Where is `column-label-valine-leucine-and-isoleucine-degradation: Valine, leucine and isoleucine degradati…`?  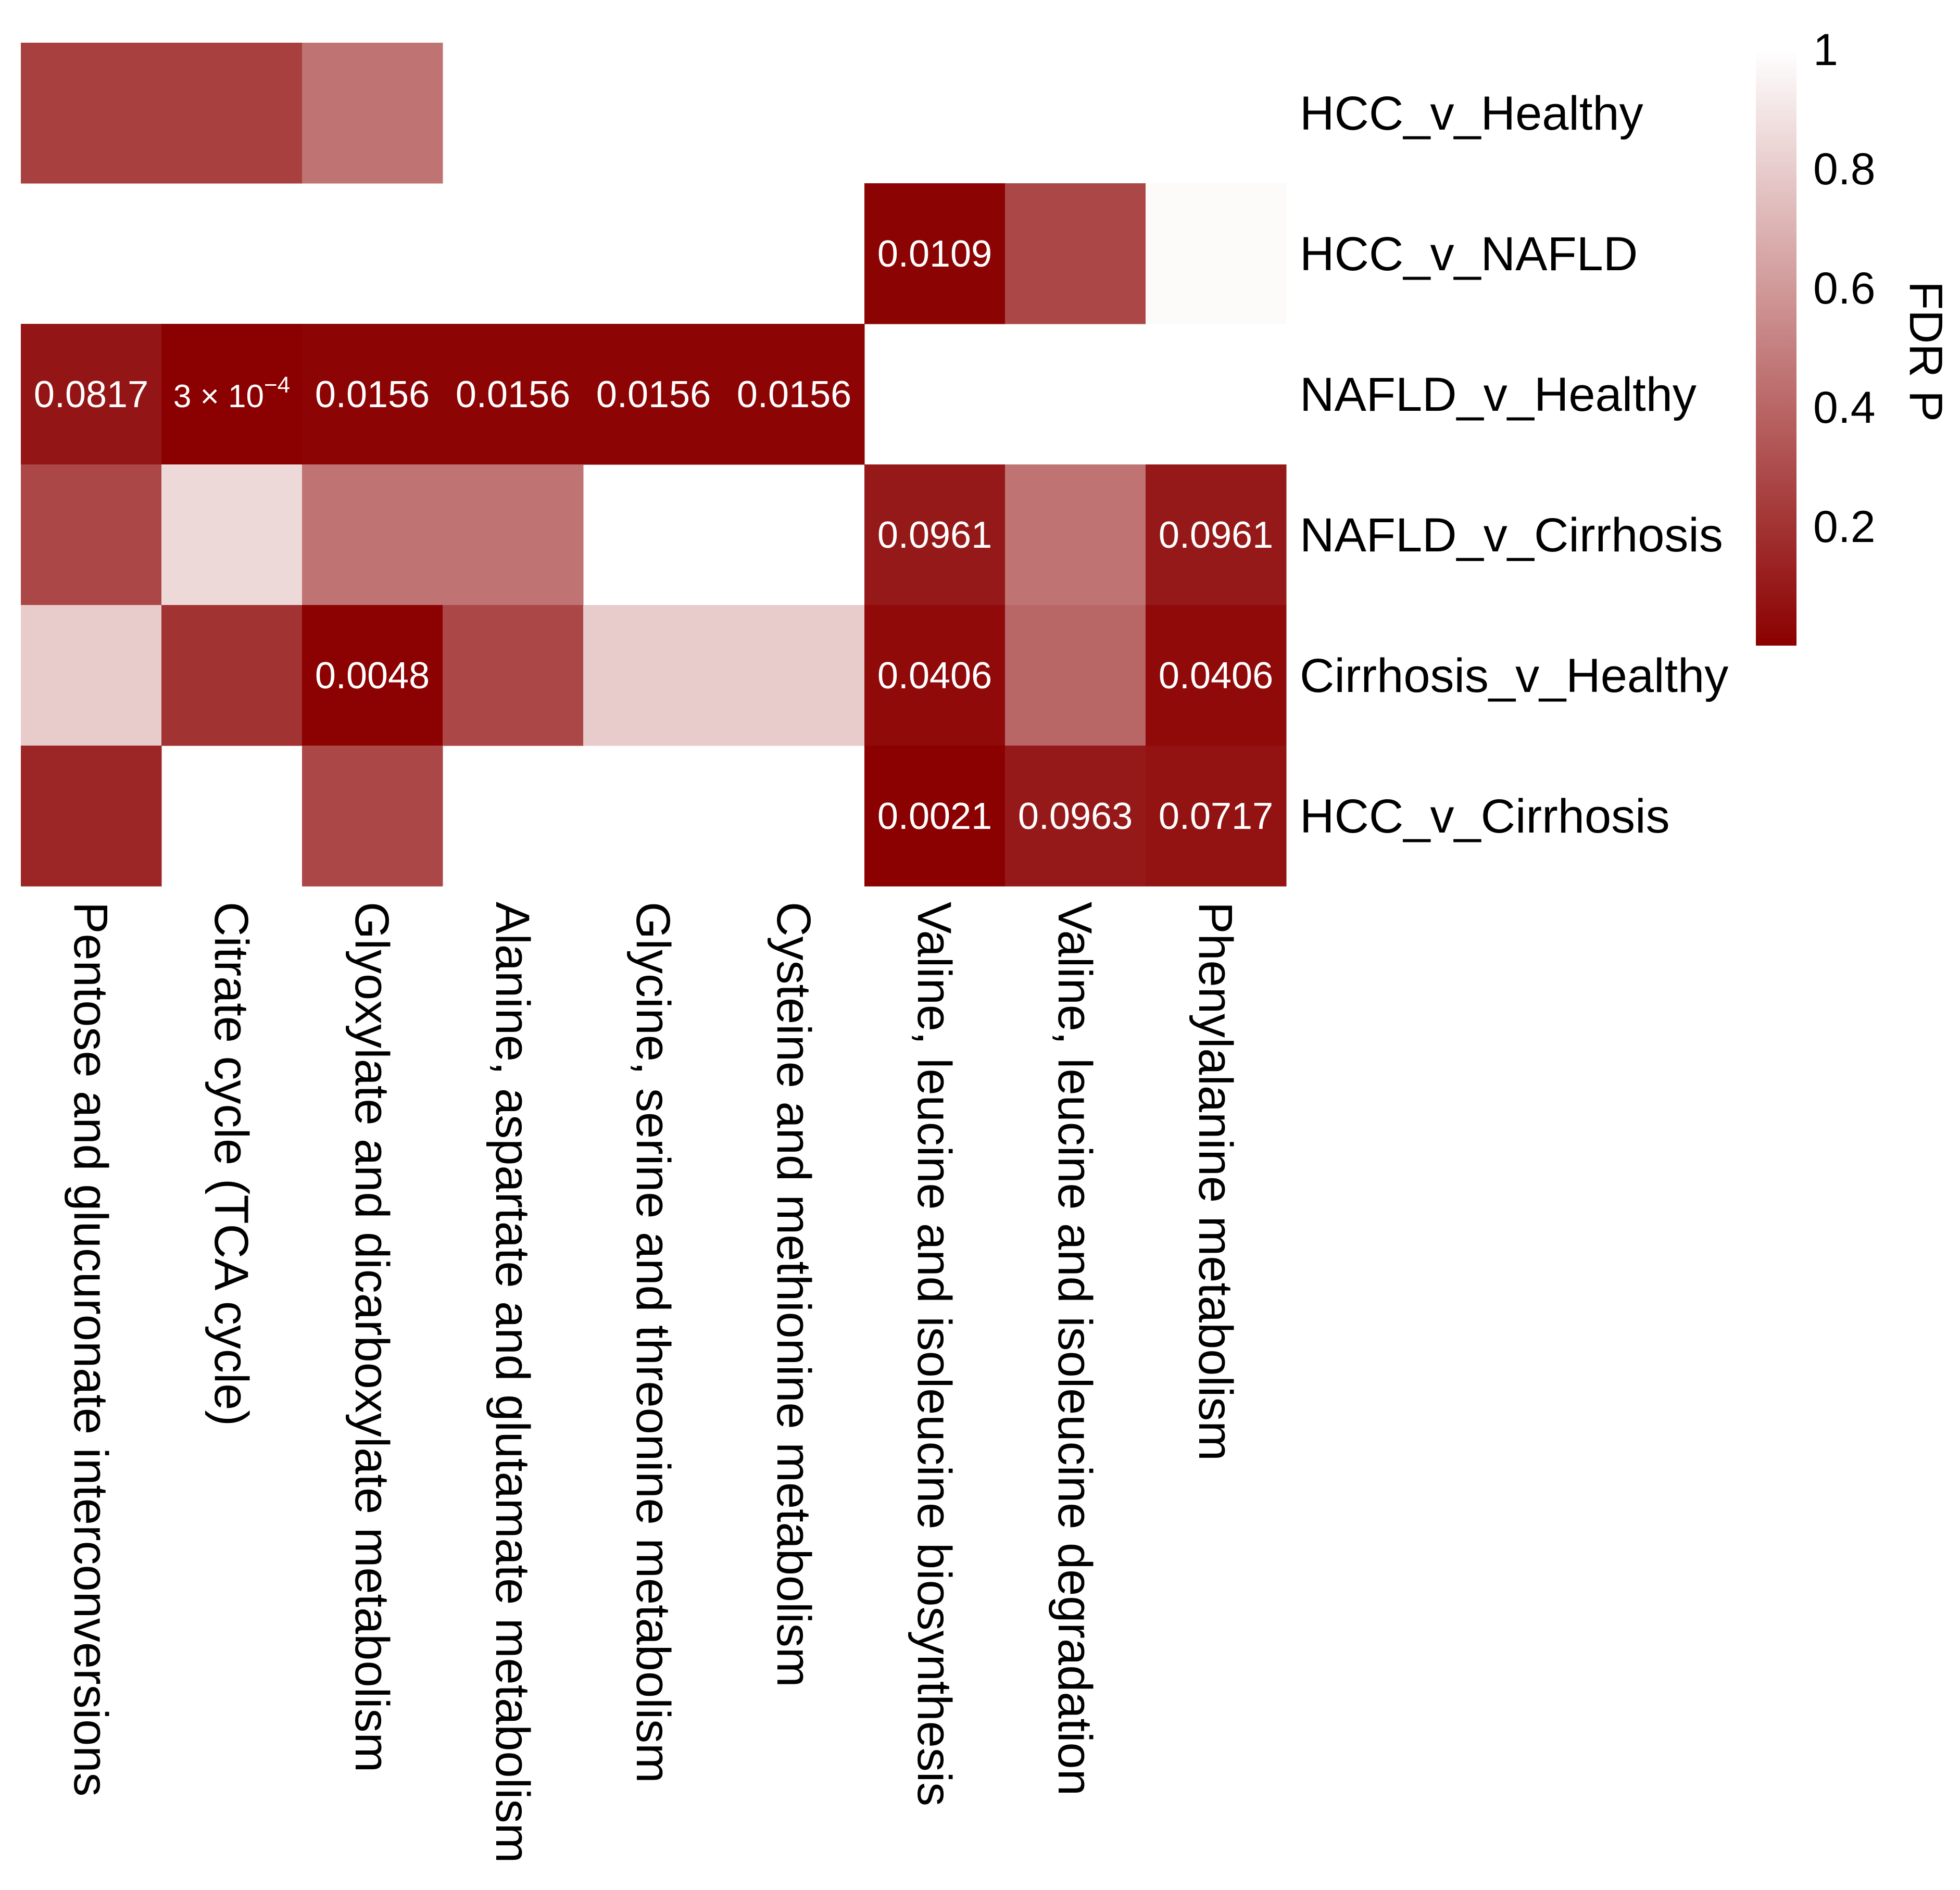
column-label-valine-leucine-and-isoleucine-degradation: Valine, leucine and isoleucine degradati… is located at coordinates (1074, 1349).